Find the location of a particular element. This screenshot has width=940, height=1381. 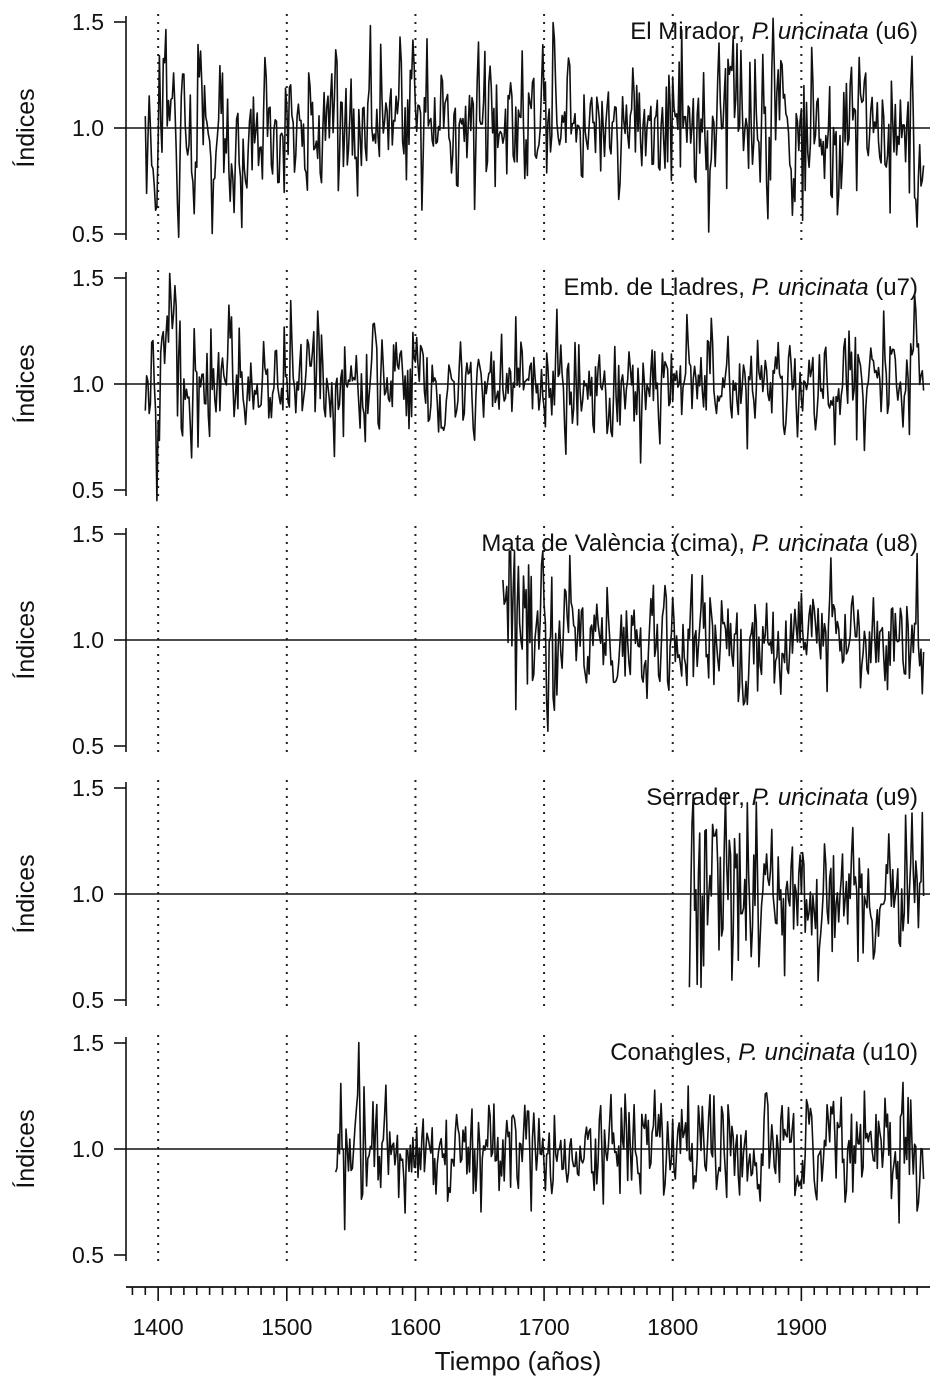

x-axis: 1400 1500 1600 1700 1800 1900 is located at coordinates (528, 1313).